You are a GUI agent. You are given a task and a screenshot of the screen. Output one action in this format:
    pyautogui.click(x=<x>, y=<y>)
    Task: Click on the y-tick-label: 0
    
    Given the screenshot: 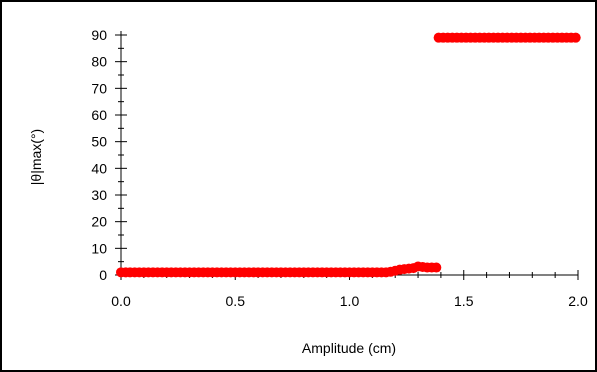 What is the action you would take?
    pyautogui.click(x=103, y=275)
    